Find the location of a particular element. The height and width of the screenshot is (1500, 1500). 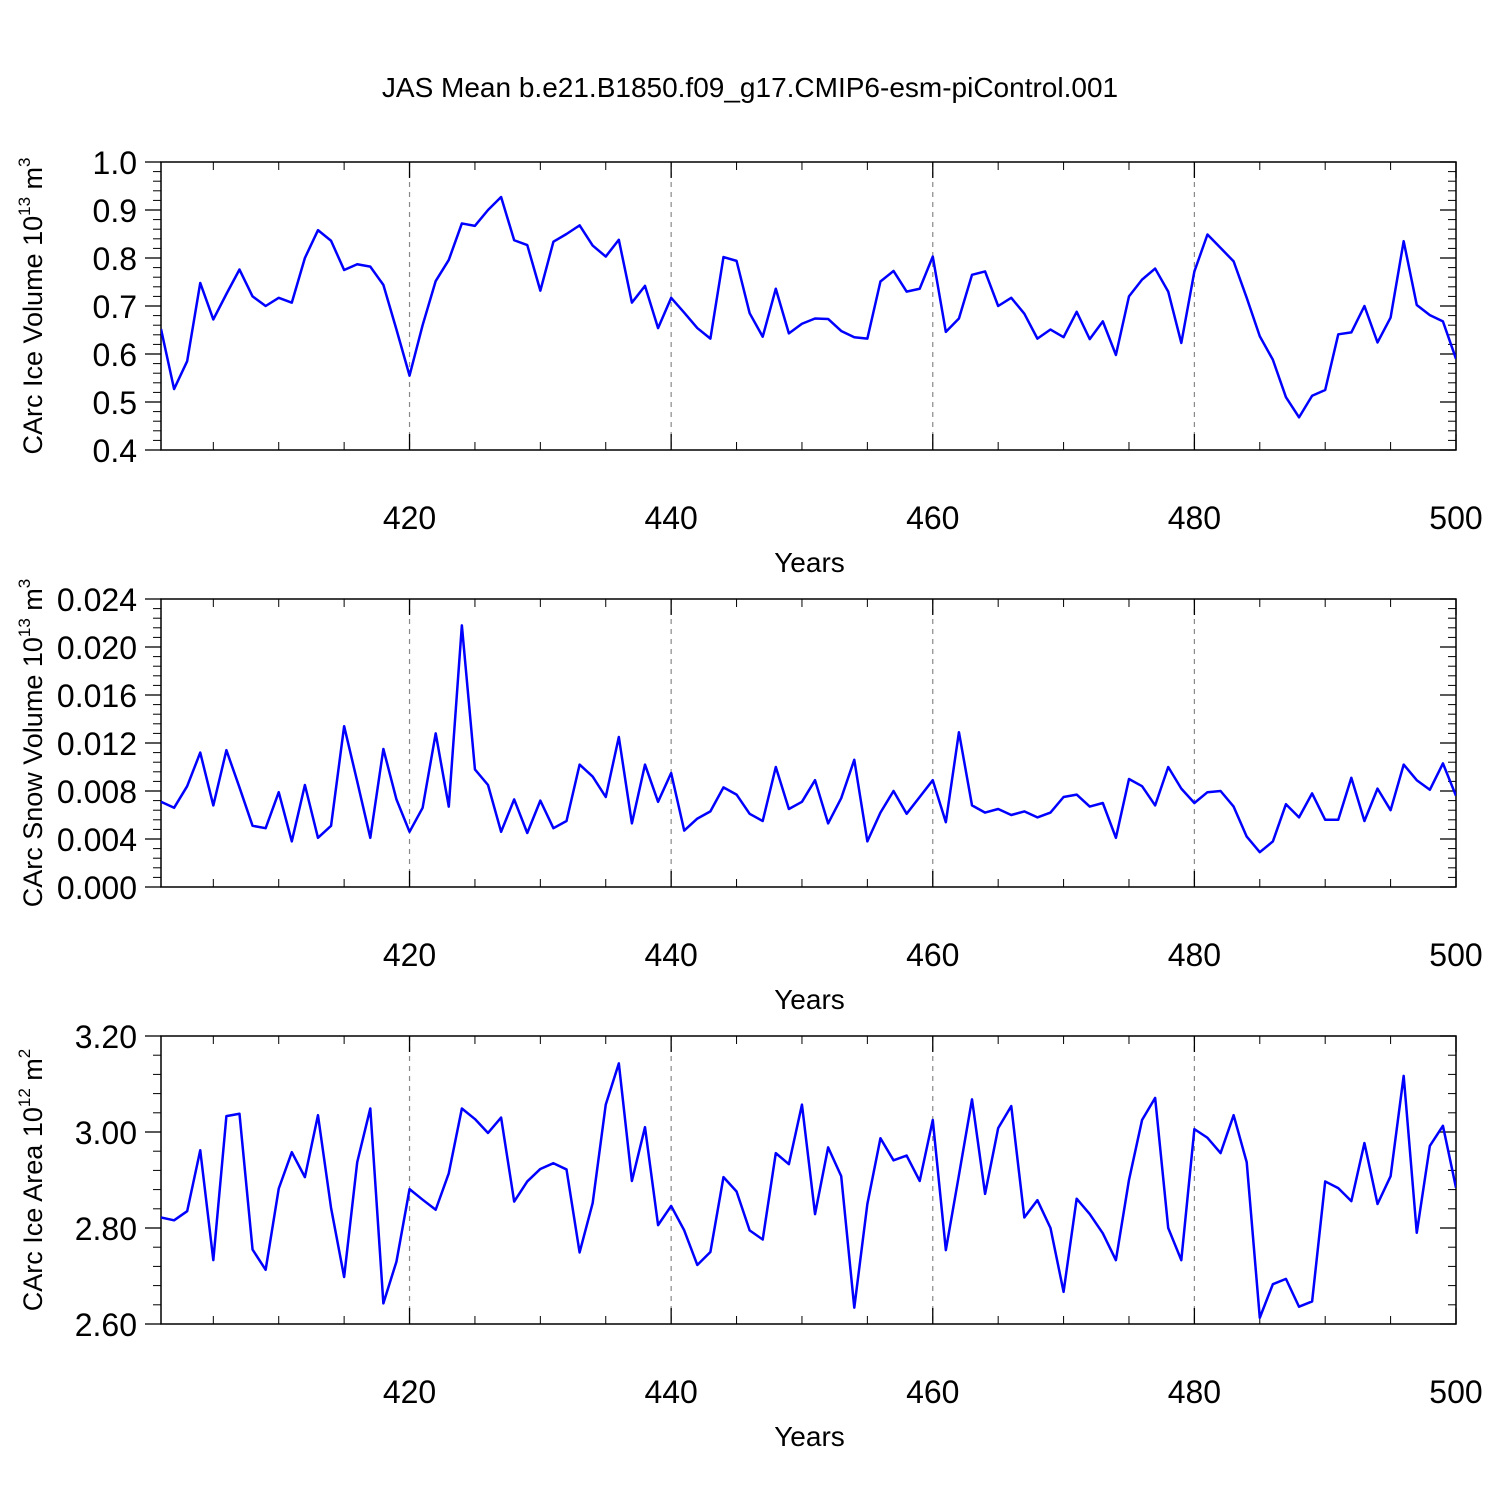

y-tick-label: 0.7 is located at coordinates (115, 307).